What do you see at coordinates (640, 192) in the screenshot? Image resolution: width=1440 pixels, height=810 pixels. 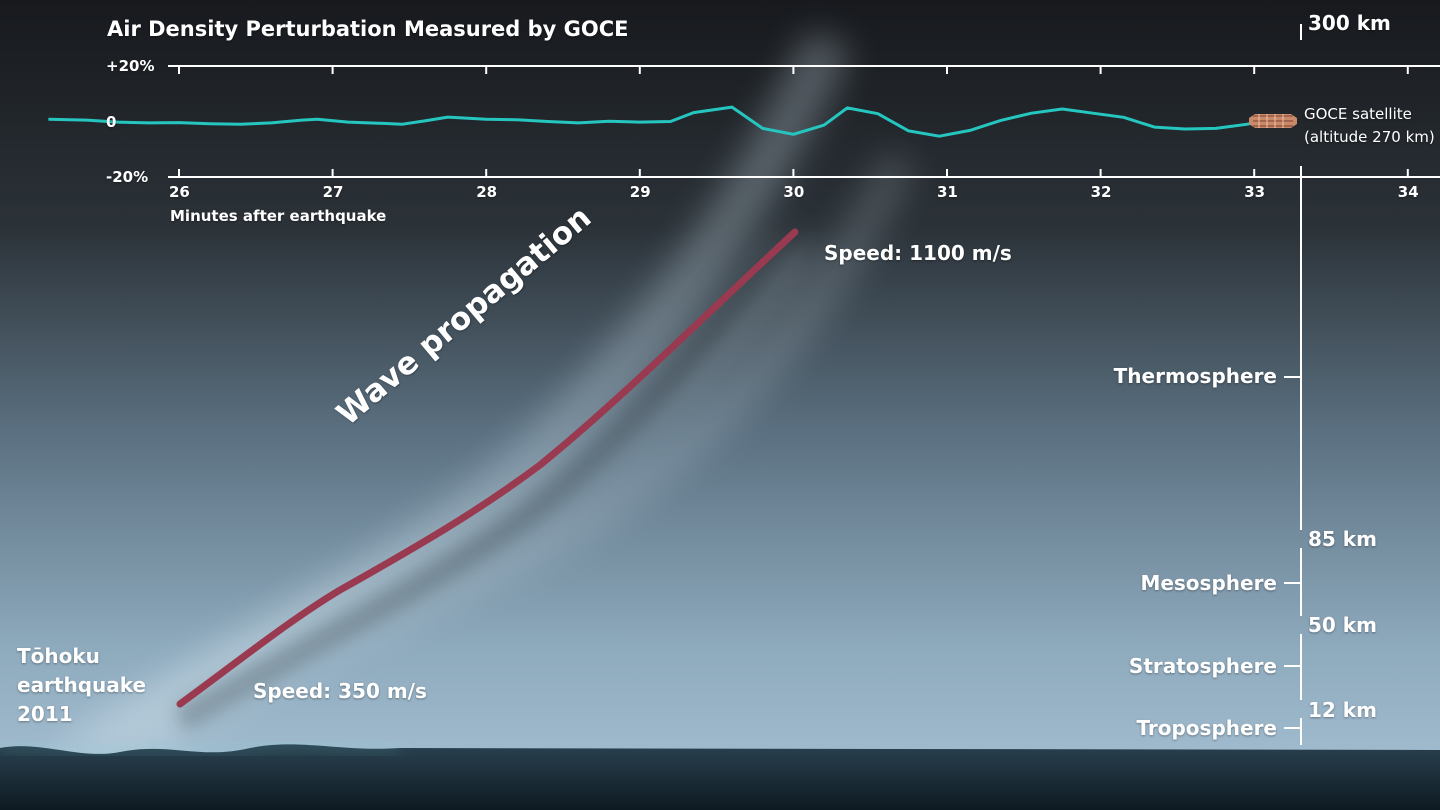 I see `x-tick-label-29: 29` at bounding box center [640, 192].